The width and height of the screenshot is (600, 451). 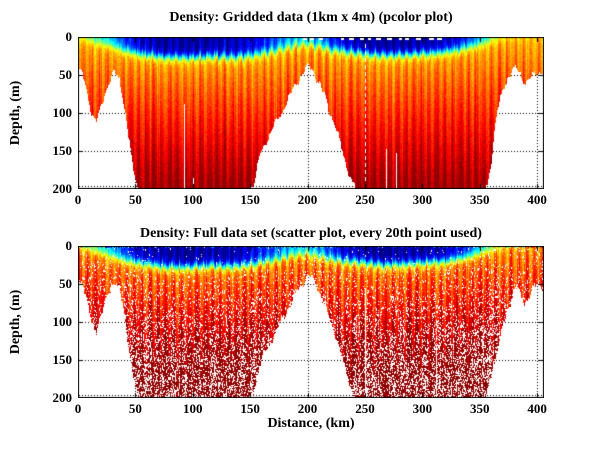 What do you see at coordinates (311, 423) in the screenshot?
I see `x-axis-label: Distance, (km)` at bounding box center [311, 423].